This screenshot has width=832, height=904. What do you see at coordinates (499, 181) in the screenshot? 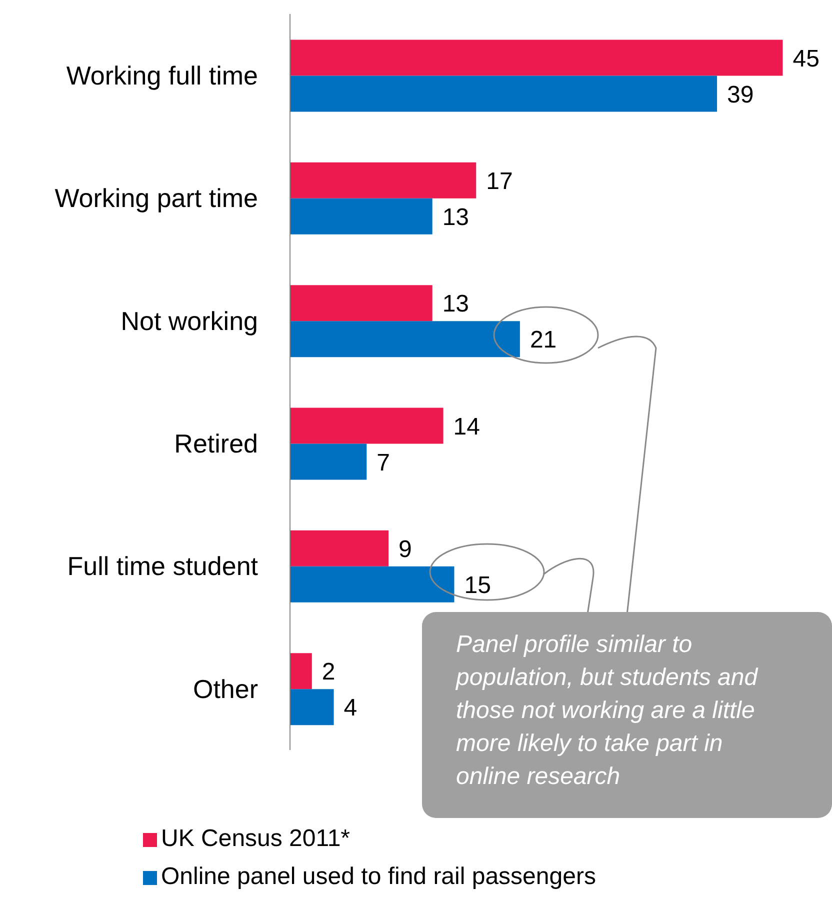
I see `data-label: 17` at bounding box center [499, 181].